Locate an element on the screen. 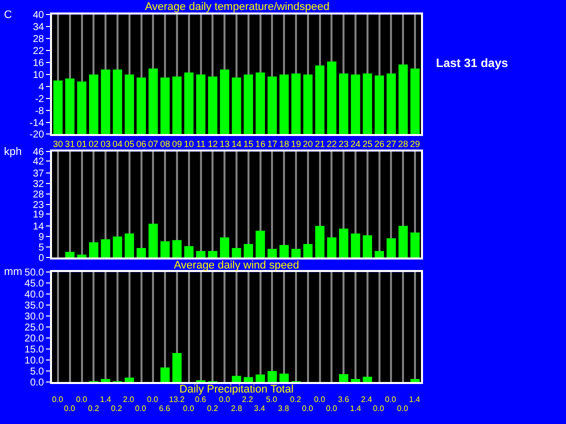 The image size is (566, 424). y-tick-label: 9 is located at coordinates (41, 237).